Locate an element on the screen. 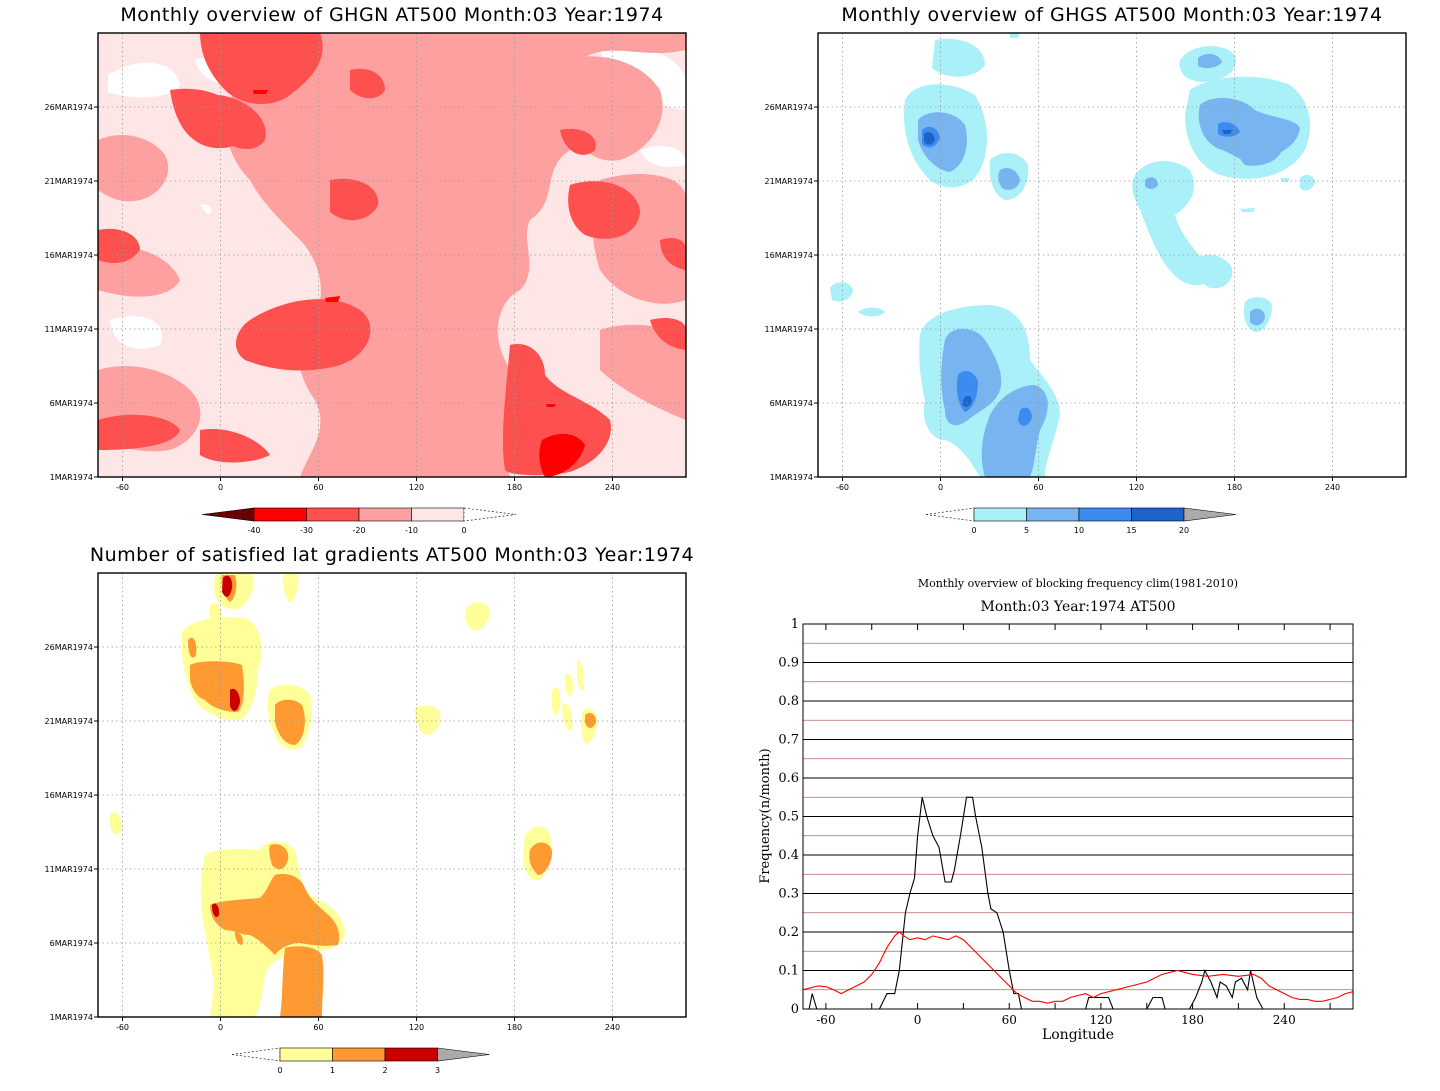 The width and height of the screenshot is (1440, 1091). ghgs-colorbar: 0 5 10 15 20 is located at coordinates (1081, 521).